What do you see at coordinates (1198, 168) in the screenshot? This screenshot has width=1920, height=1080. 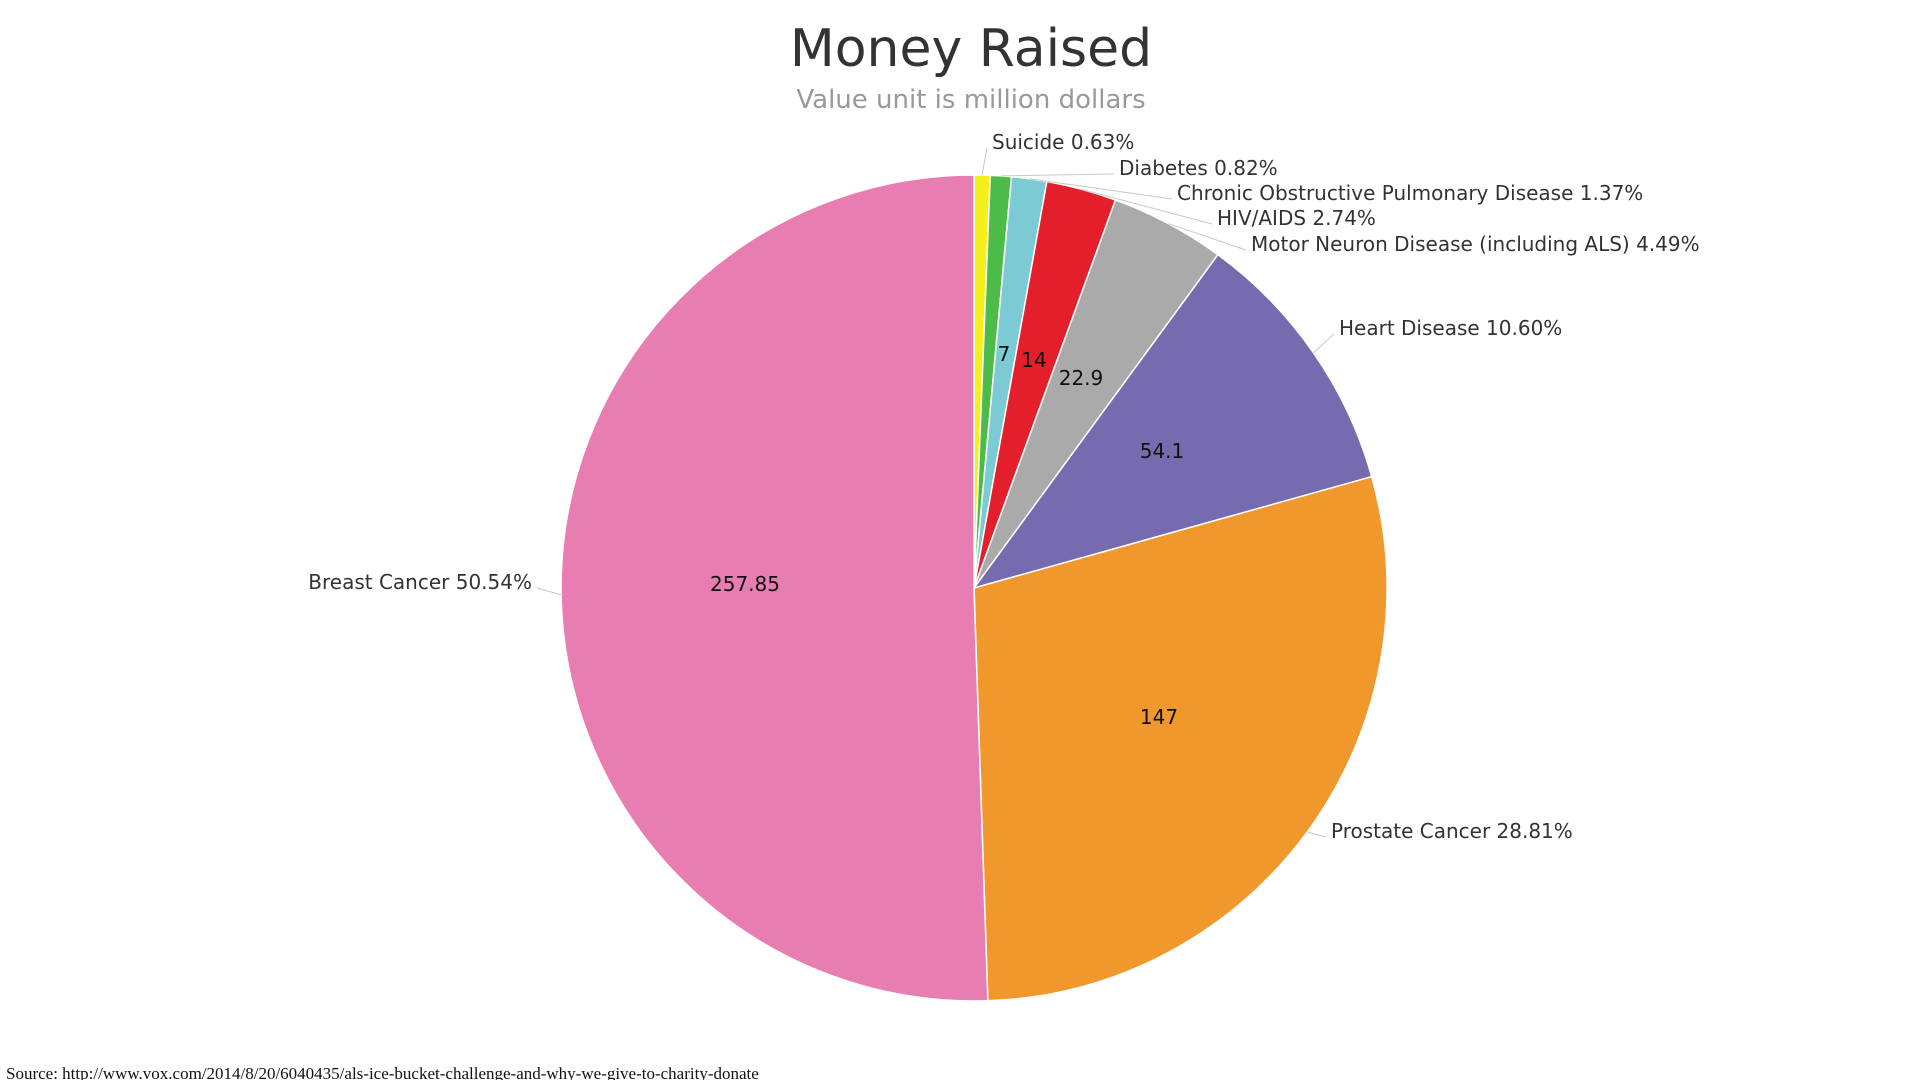 I see `slice-label-diabetes: Diabetes 0.82%` at bounding box center [1198, 168].